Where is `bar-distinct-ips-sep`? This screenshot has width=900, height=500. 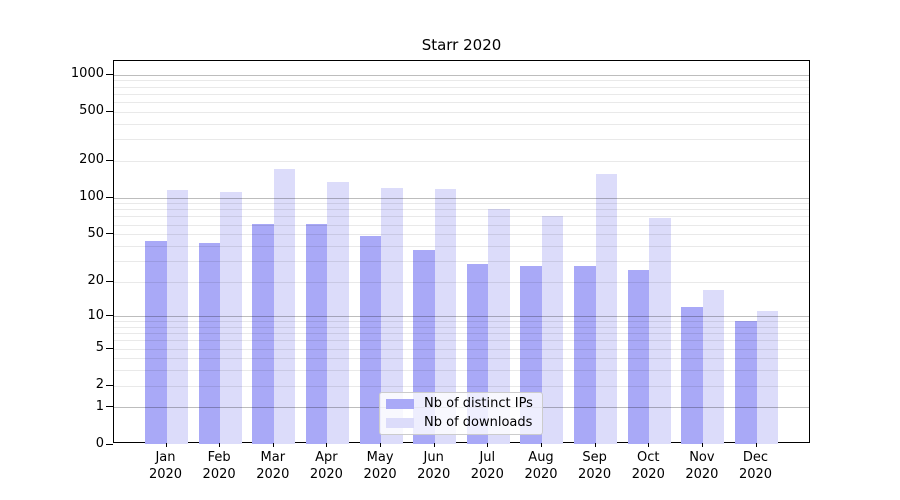
bar-distinct-ips-sep is located at coordinates (585, 355).